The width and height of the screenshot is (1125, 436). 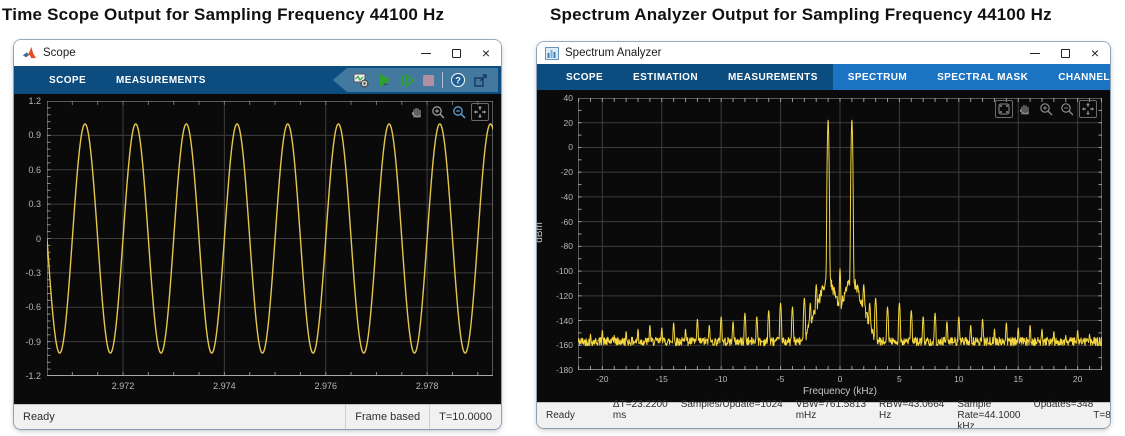 I want to click on scope-toolstrip: SCOPE MEASUREMENTS, so click(x=257, y=80).